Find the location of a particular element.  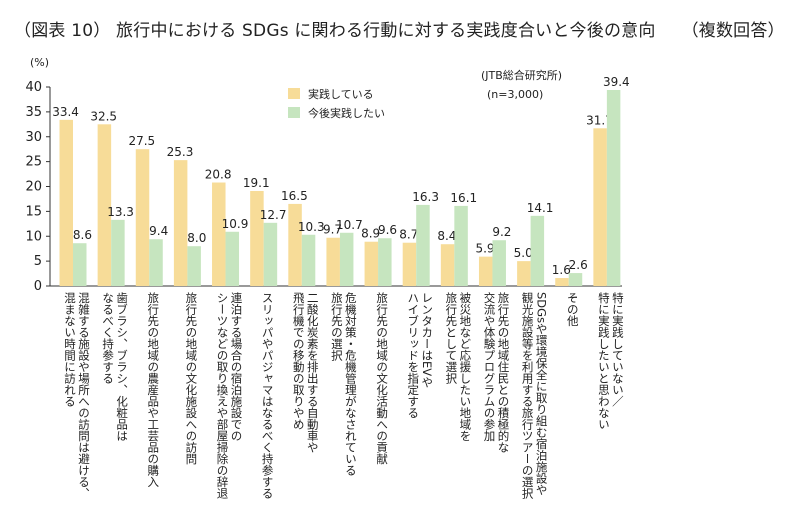

data-label-practice: 33.4 is located at coordinates (65, 112).